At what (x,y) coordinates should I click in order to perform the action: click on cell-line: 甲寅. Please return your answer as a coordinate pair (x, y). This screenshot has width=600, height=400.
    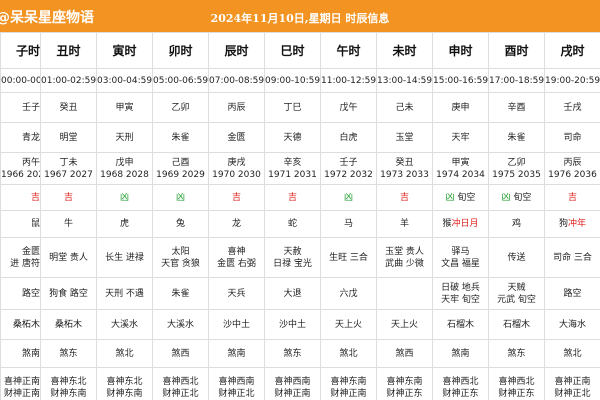
    Looking at the image, I should click on (125, 108).